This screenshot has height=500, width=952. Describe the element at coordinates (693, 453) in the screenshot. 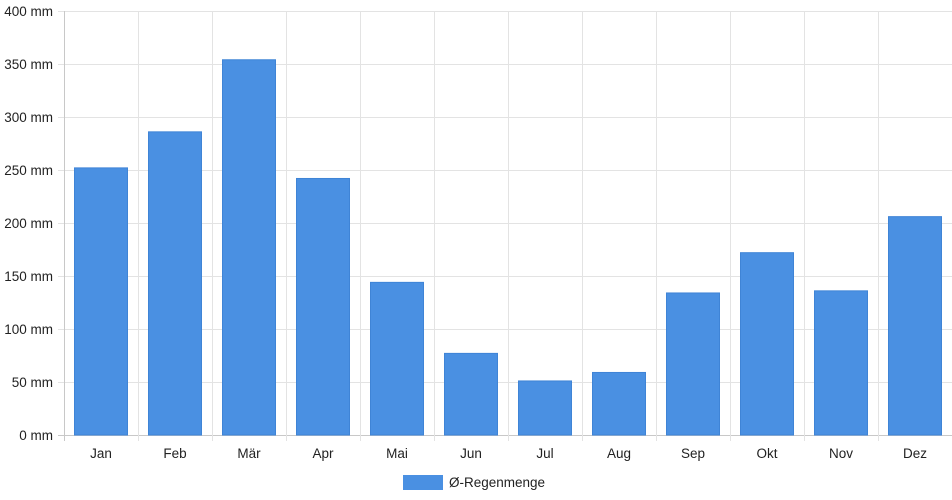

I see `x-tick-label: Sep` at that location.